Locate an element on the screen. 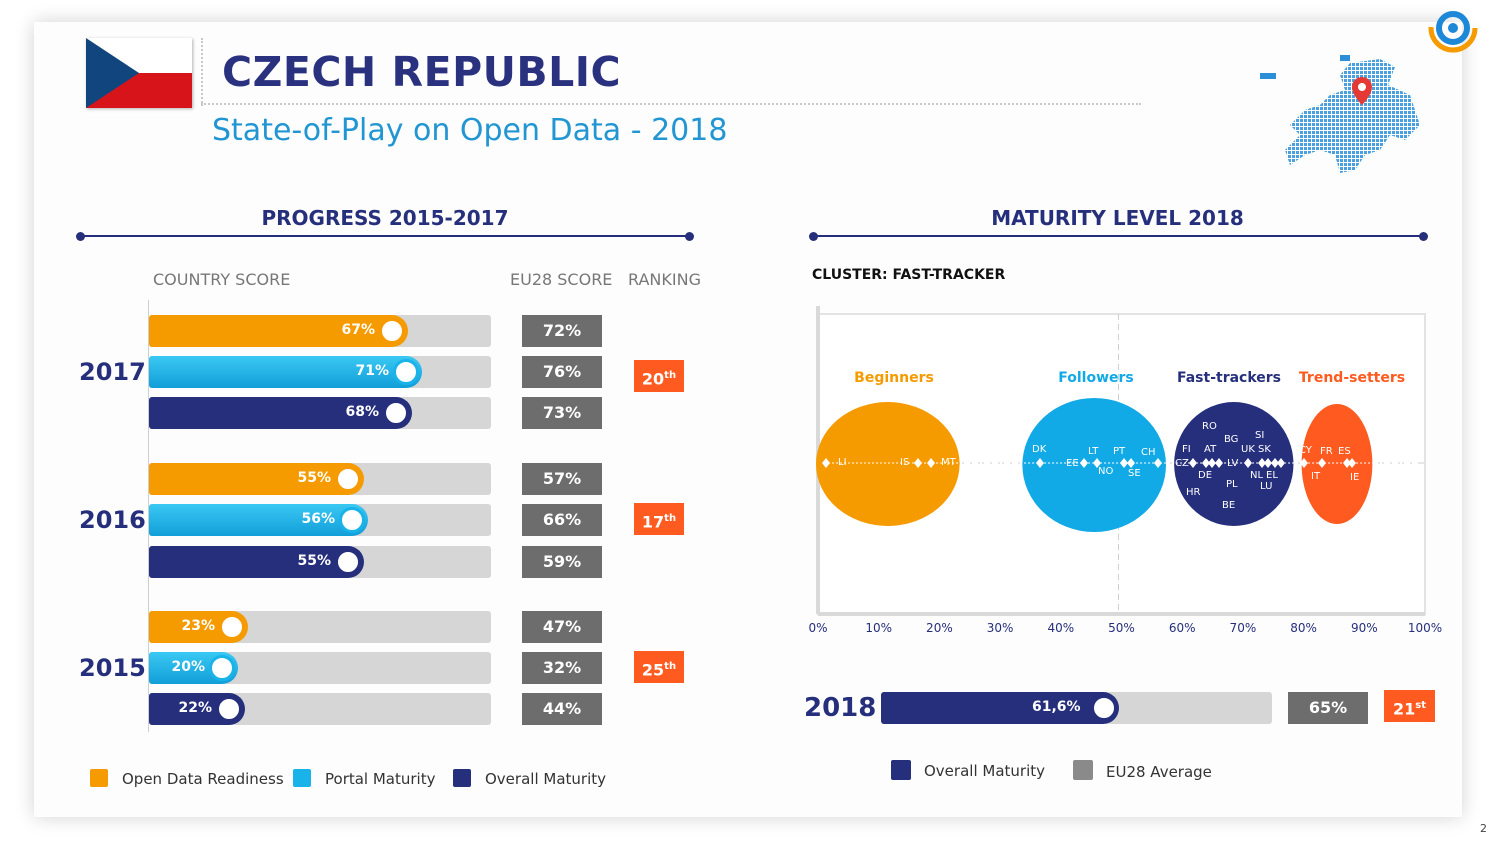 The image size is (1495, 841). country-code-lu: LU is located at coordinates (1266, 486).